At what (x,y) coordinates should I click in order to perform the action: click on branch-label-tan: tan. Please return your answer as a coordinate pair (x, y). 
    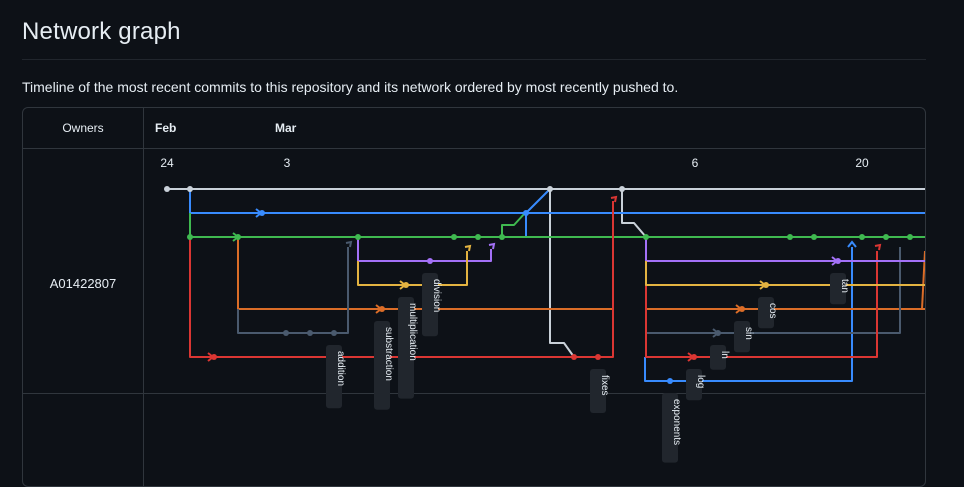
    Looking at the image, I should click on (844, 286).